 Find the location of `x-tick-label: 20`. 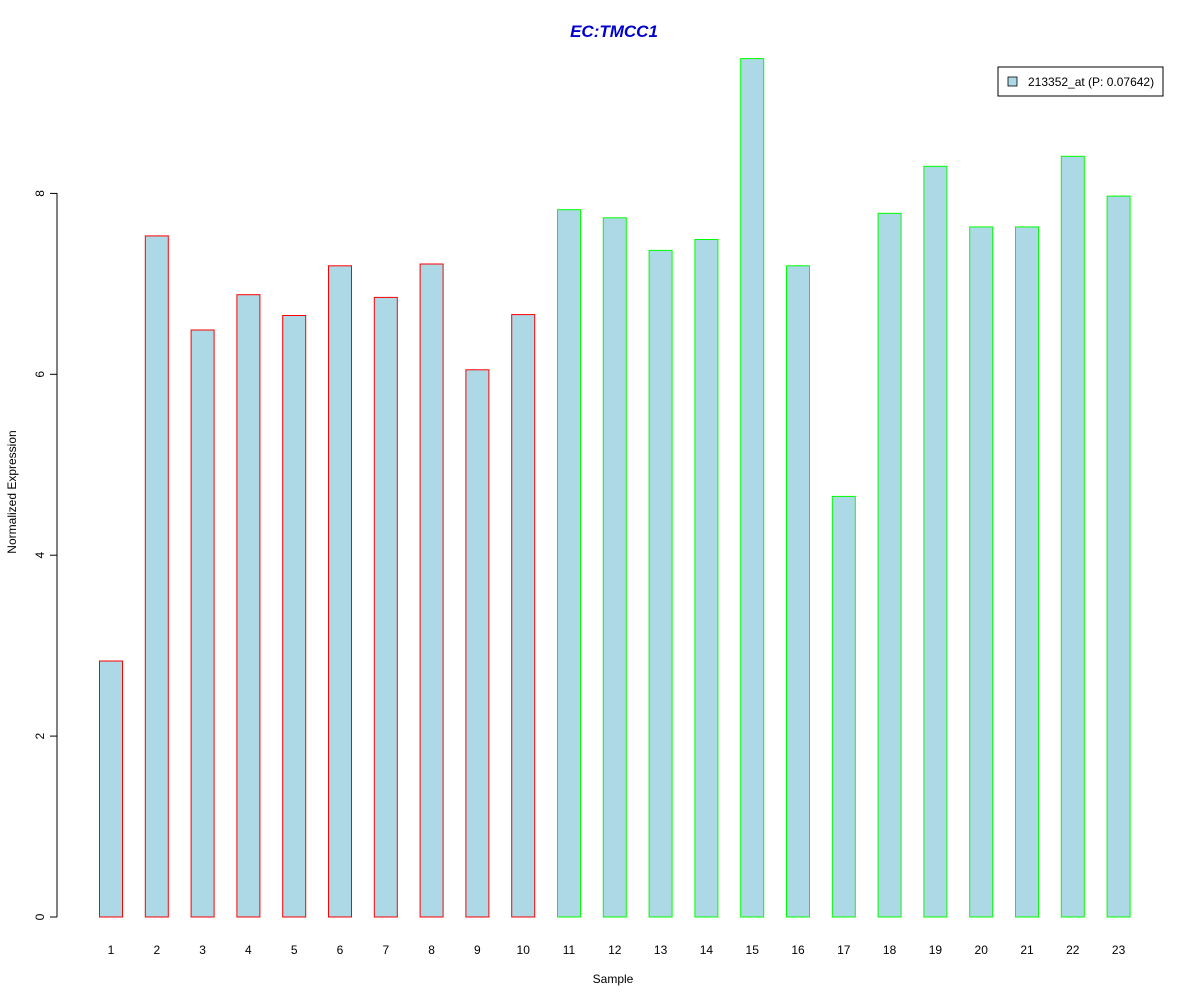

x-tick-label: 20 is located at coordinates (982, 950).